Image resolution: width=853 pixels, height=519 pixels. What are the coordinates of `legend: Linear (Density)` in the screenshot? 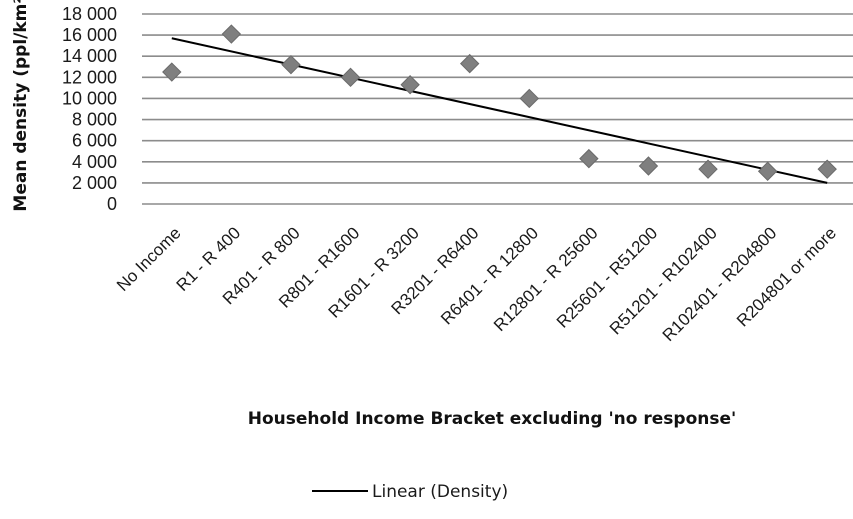 It's located at (410, 492).